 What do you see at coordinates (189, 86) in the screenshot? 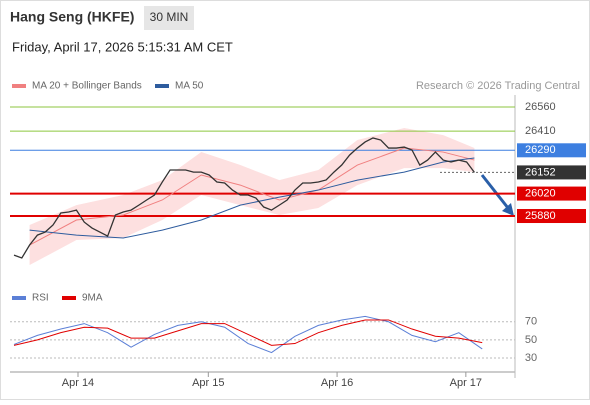
I see `legend-label: MA 50` at bounding box center [189, 86].